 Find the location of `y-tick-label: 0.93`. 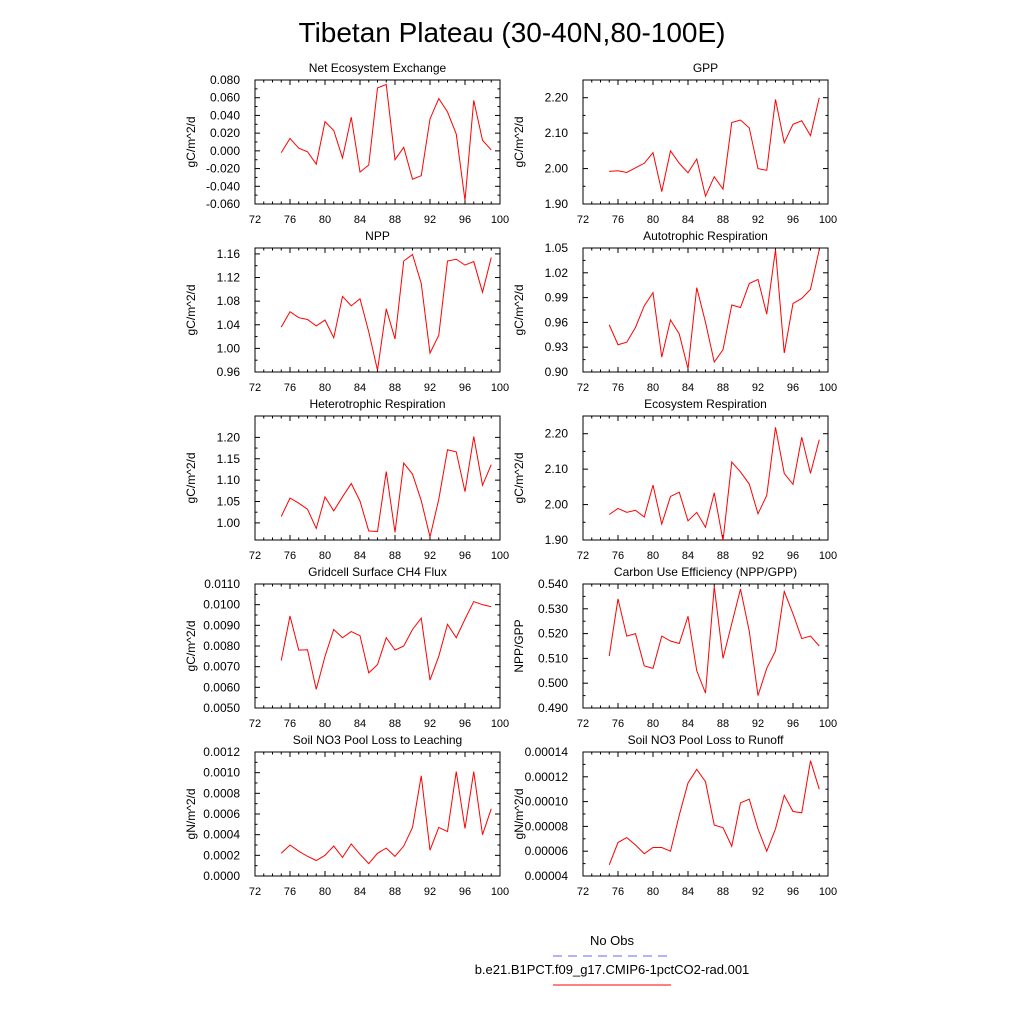

y-tick-label: 0.93 is located at coordinates (557, 347).